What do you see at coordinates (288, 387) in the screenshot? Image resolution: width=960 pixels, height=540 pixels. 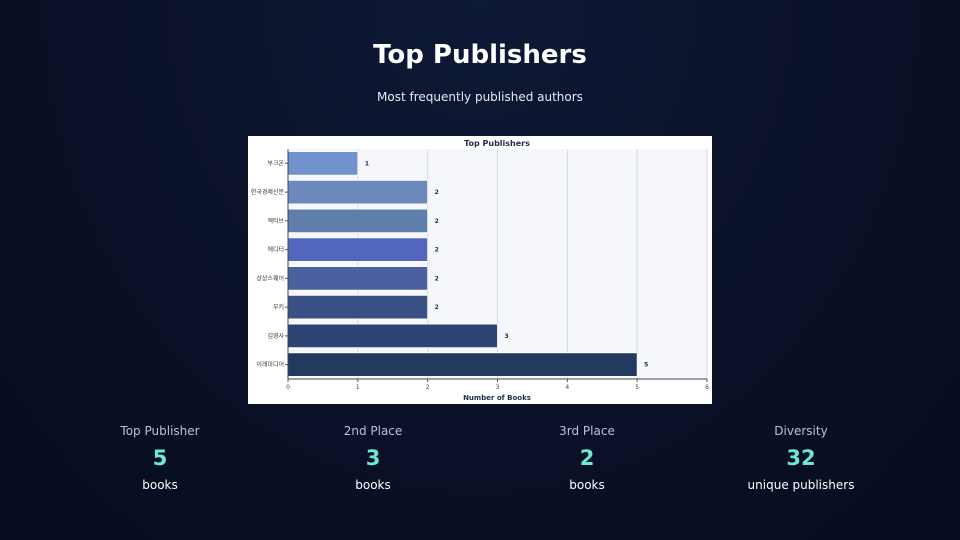 I see `x-tick-label: 0` at bounding box center [288, 387].